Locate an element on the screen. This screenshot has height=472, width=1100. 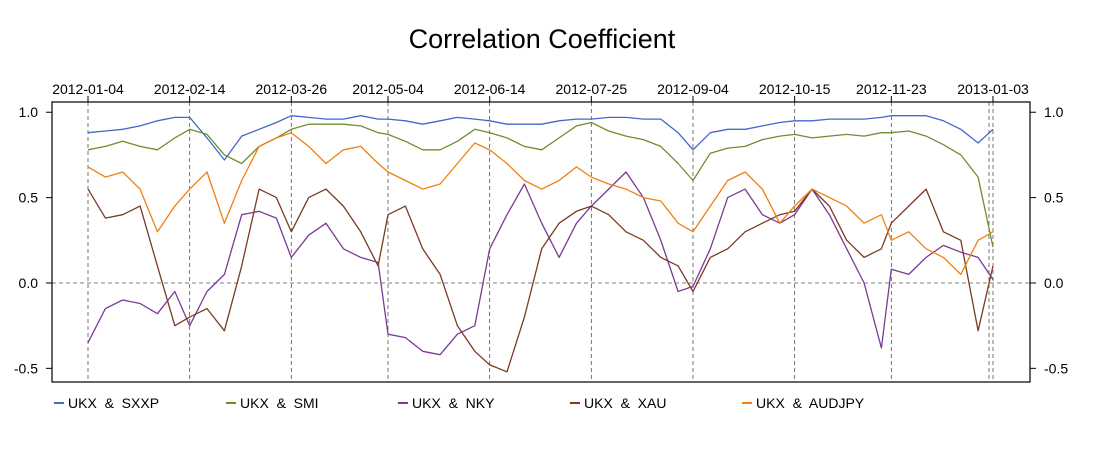
y-tick-label-right: 1.0 is located at coordinates (1054, 112).